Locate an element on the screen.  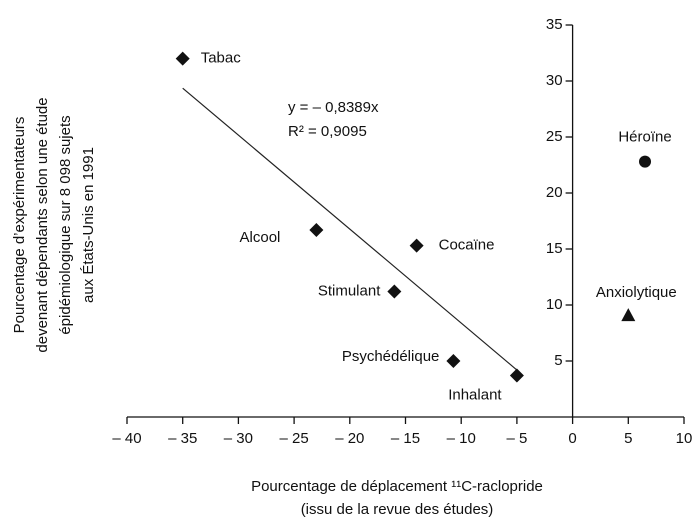
x-tick-label: 5 is located at coordinates (628, 438).